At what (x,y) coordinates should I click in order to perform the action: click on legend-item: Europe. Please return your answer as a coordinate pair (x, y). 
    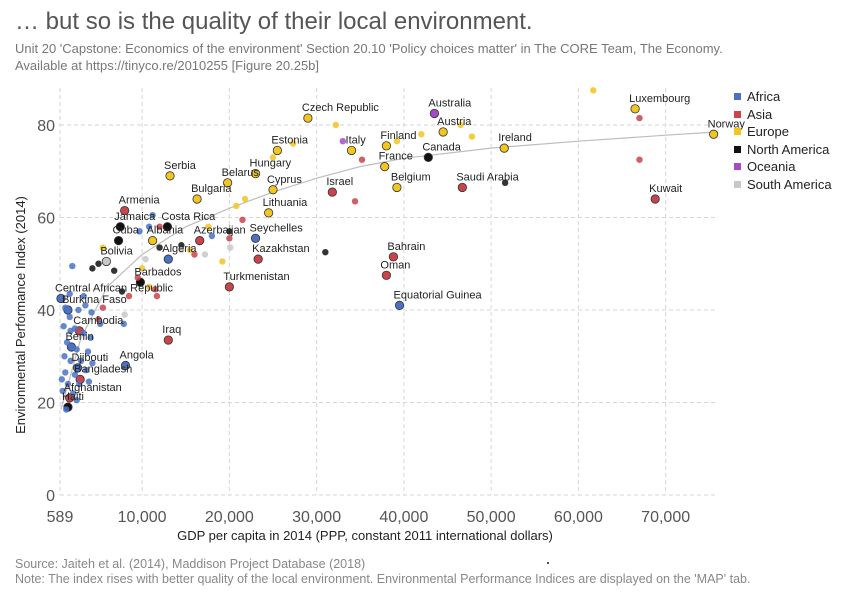
    Looking at the image, I should click on (783, 132).